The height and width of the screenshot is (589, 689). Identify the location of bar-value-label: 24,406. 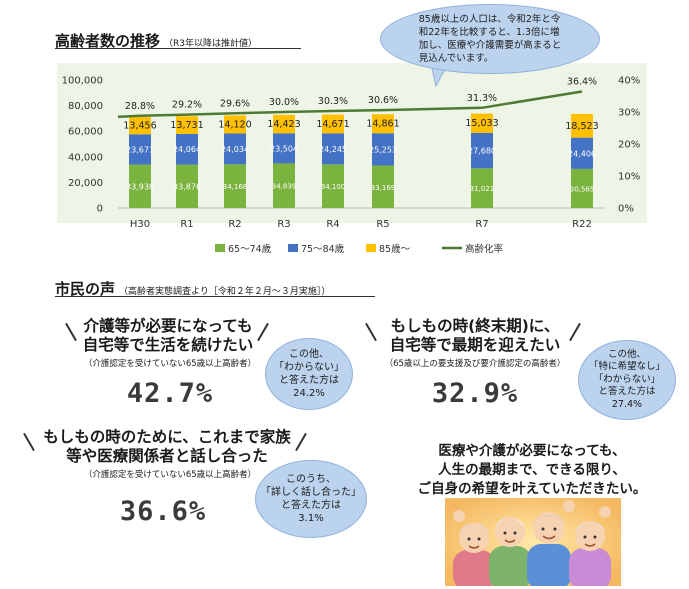
(582, 153).